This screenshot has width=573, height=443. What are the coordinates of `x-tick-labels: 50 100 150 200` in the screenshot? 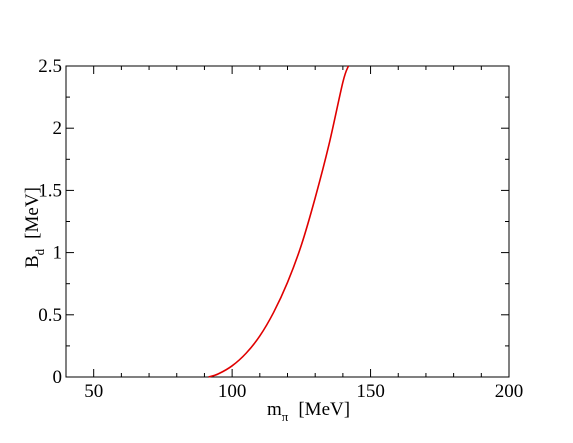 It's located at (303, 391).